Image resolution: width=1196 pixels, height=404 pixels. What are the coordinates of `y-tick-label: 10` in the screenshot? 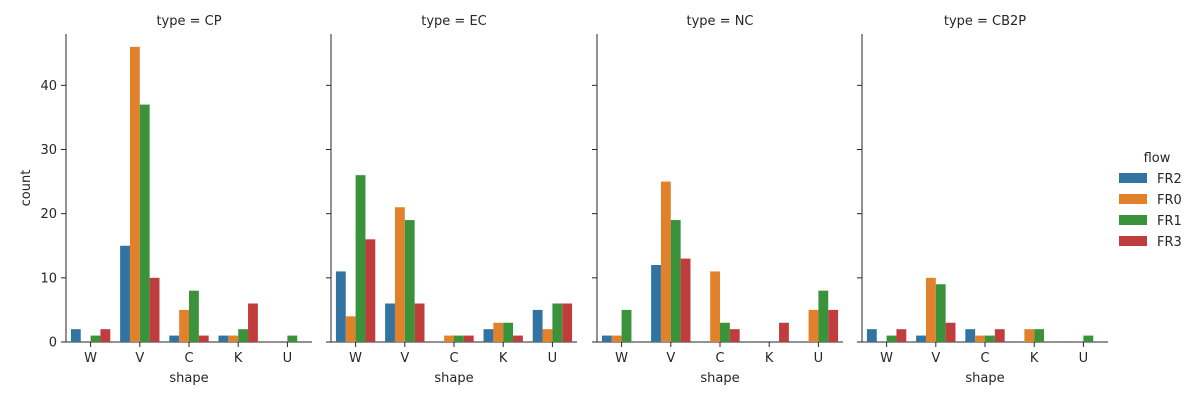 It's located at (48, 278).